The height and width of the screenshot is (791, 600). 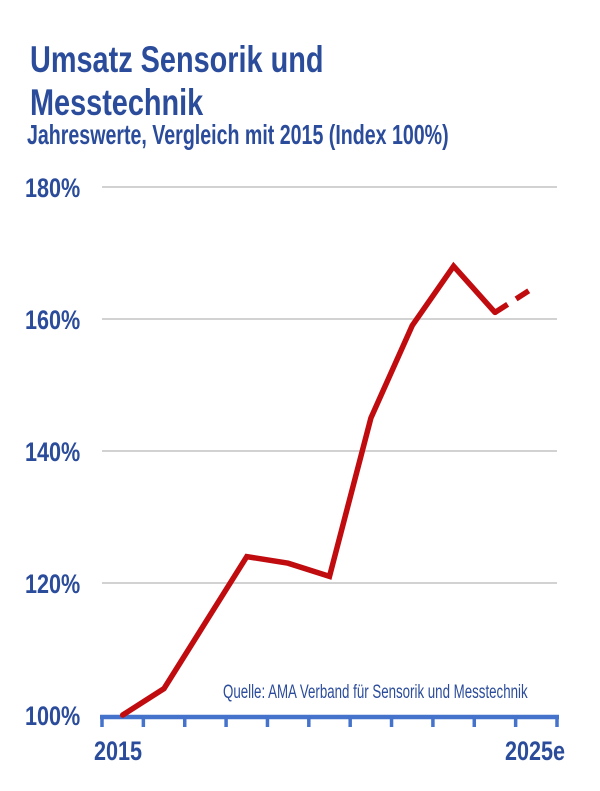 I want to click on revenue-line-forecast, so click(x=515, y=299).